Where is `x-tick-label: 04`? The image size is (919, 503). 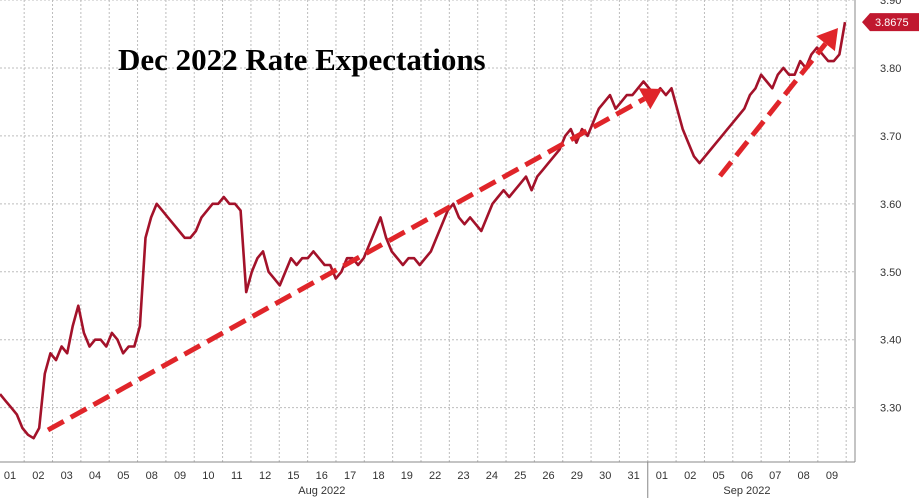
x-tick-label: 04 is located at coordinates (95, 476).